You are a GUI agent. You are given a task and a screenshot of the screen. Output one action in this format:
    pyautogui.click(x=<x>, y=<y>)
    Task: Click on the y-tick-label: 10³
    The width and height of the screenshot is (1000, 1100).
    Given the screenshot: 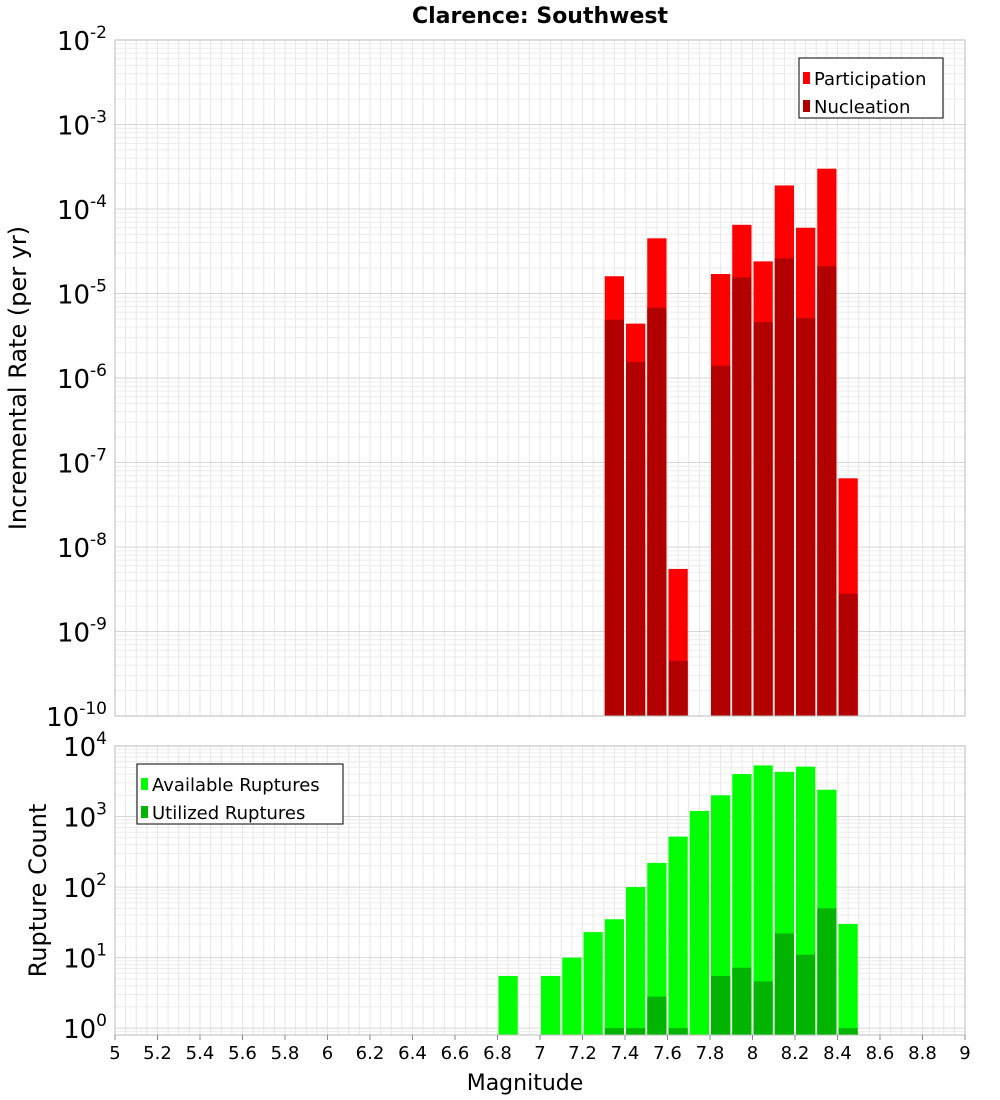 What is the action you would take?
    pyautogui.click(x=85, y=817)
    